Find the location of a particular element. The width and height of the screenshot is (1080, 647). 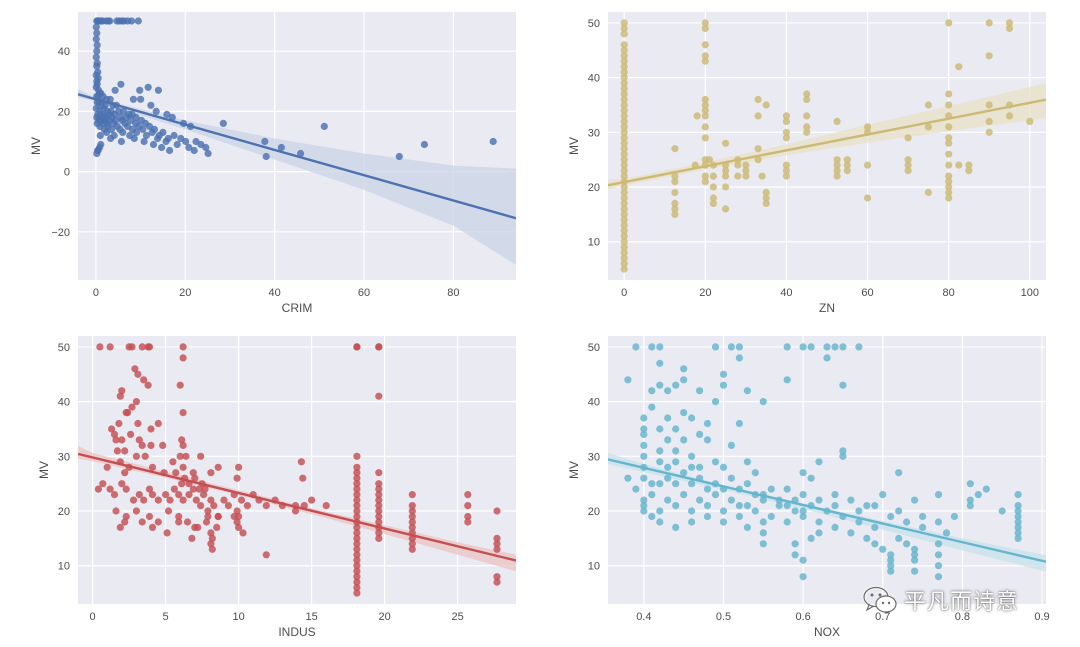

y-tick-label: 40 is located at coordinates (594, 79).